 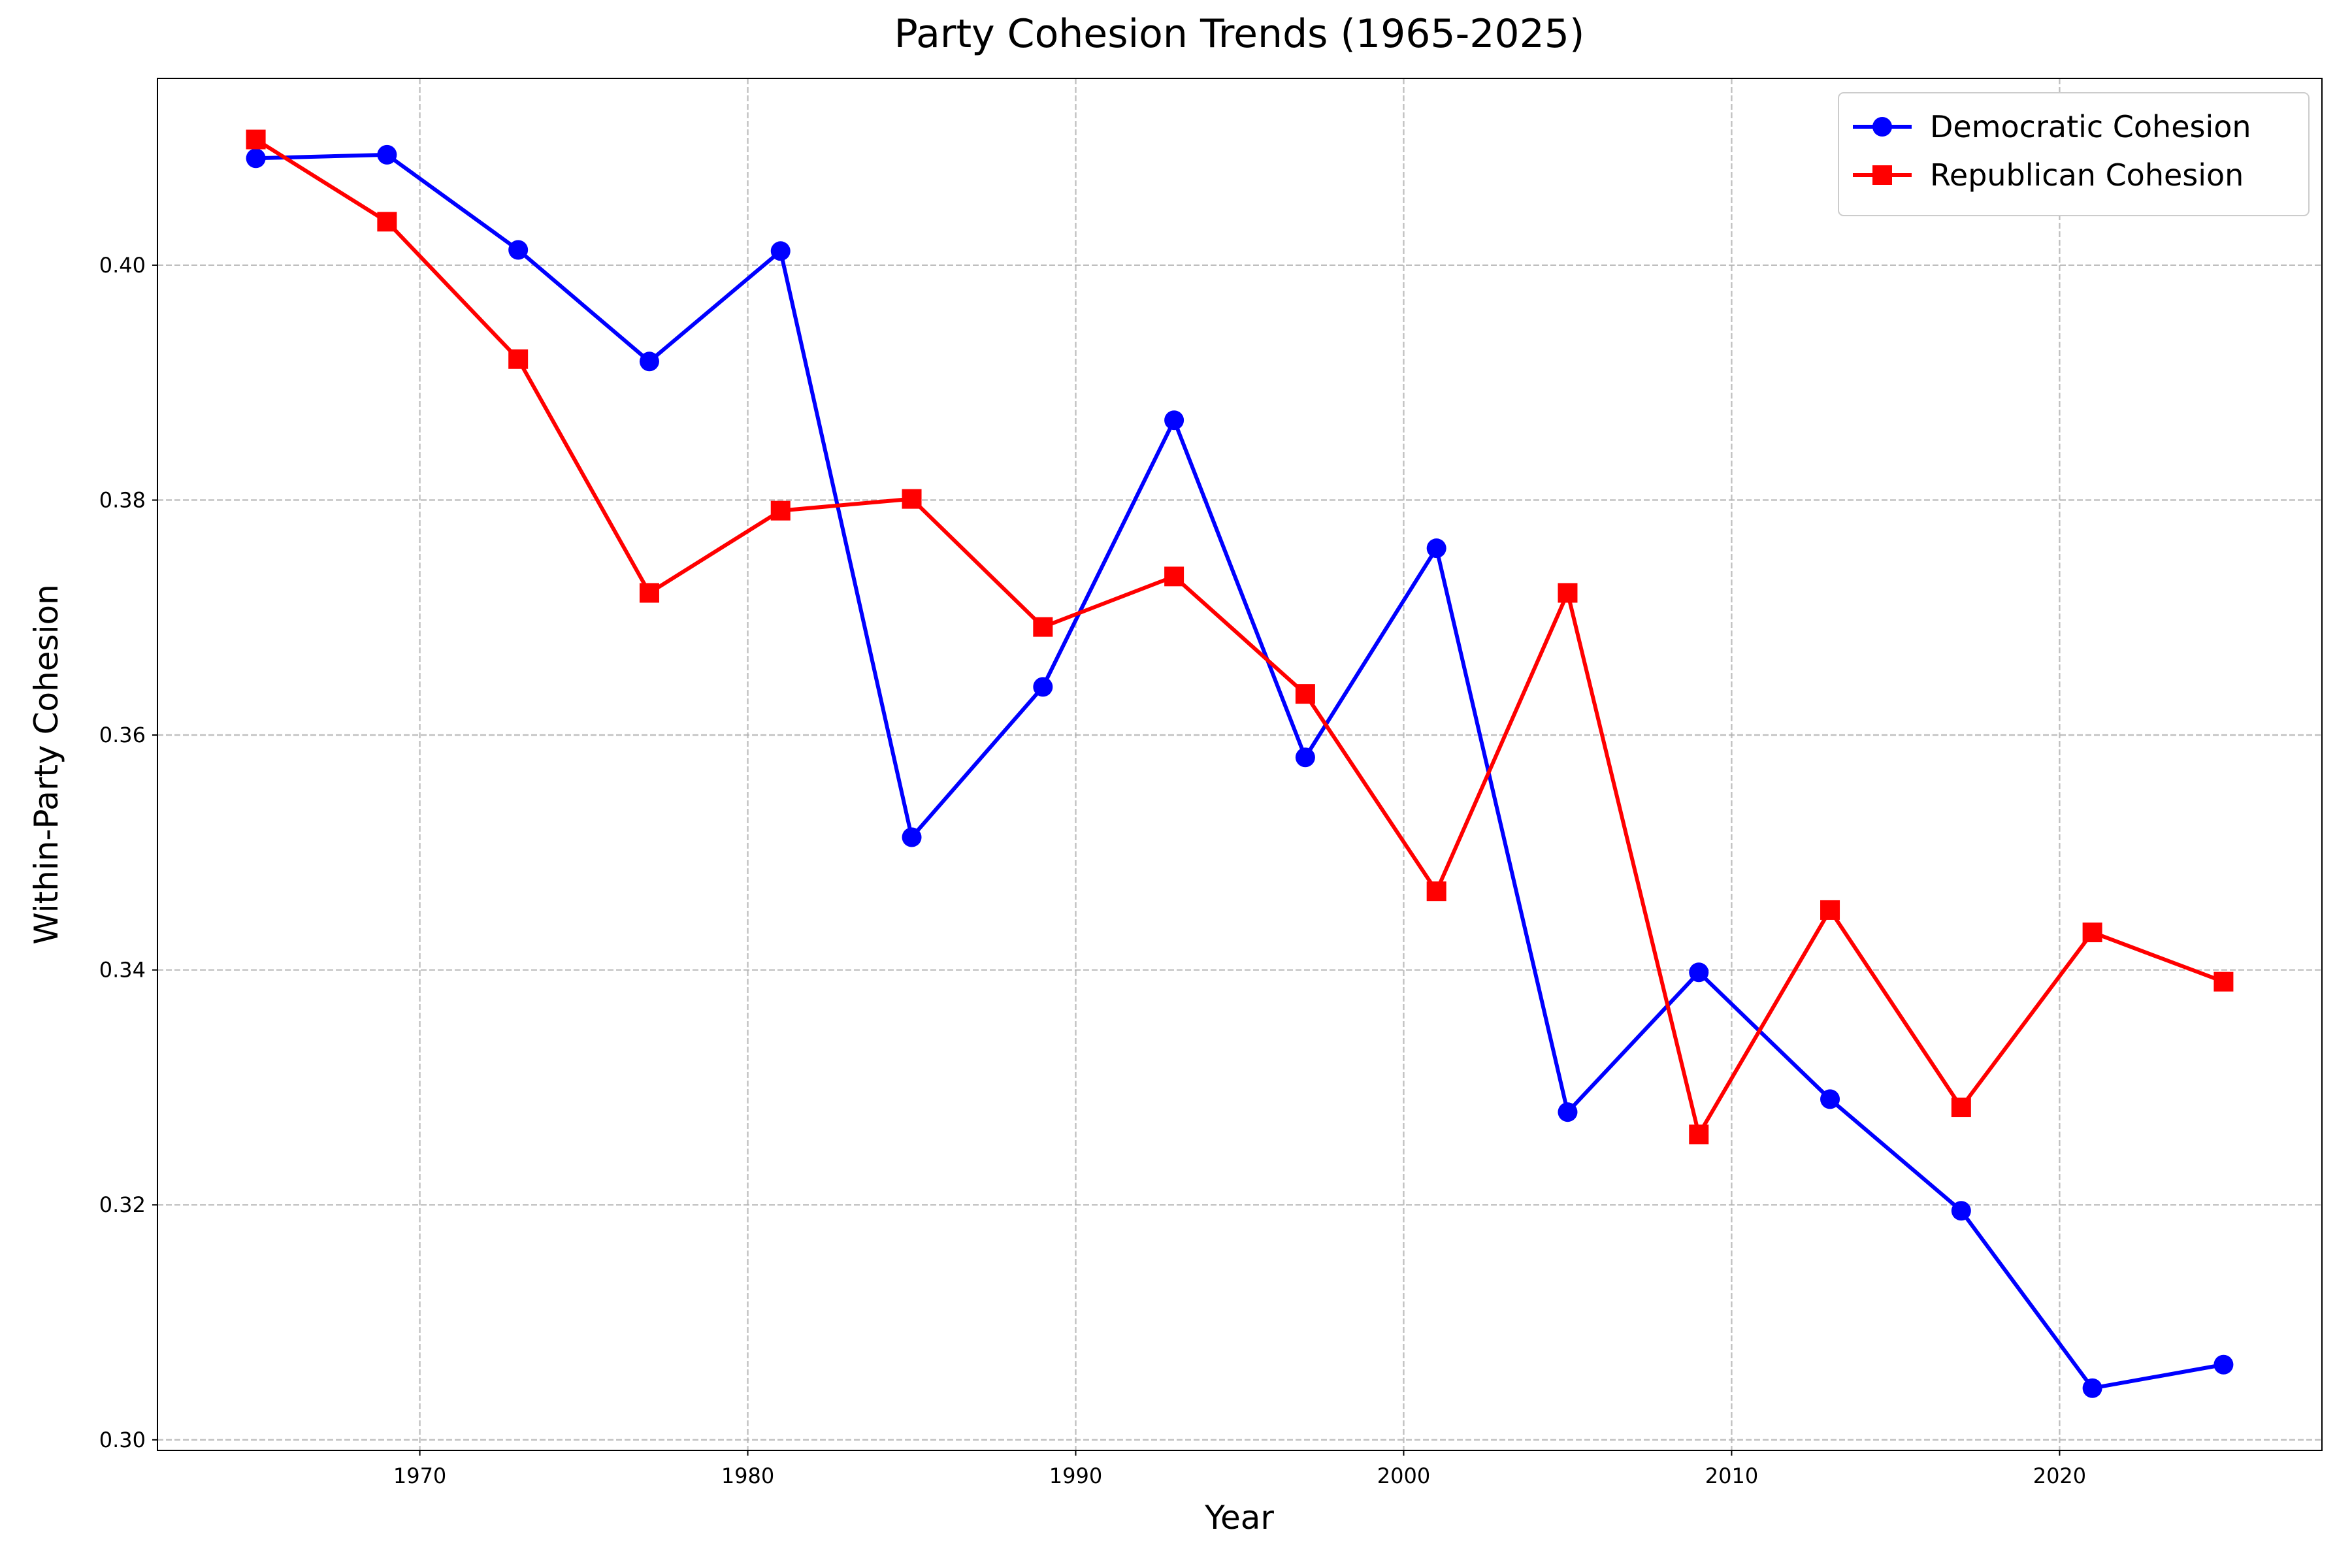 What do you see at coordinates (1239, 1518) in the screenshot?
I see `x-axis-label: Year` at bounding box center [1239, 1518].